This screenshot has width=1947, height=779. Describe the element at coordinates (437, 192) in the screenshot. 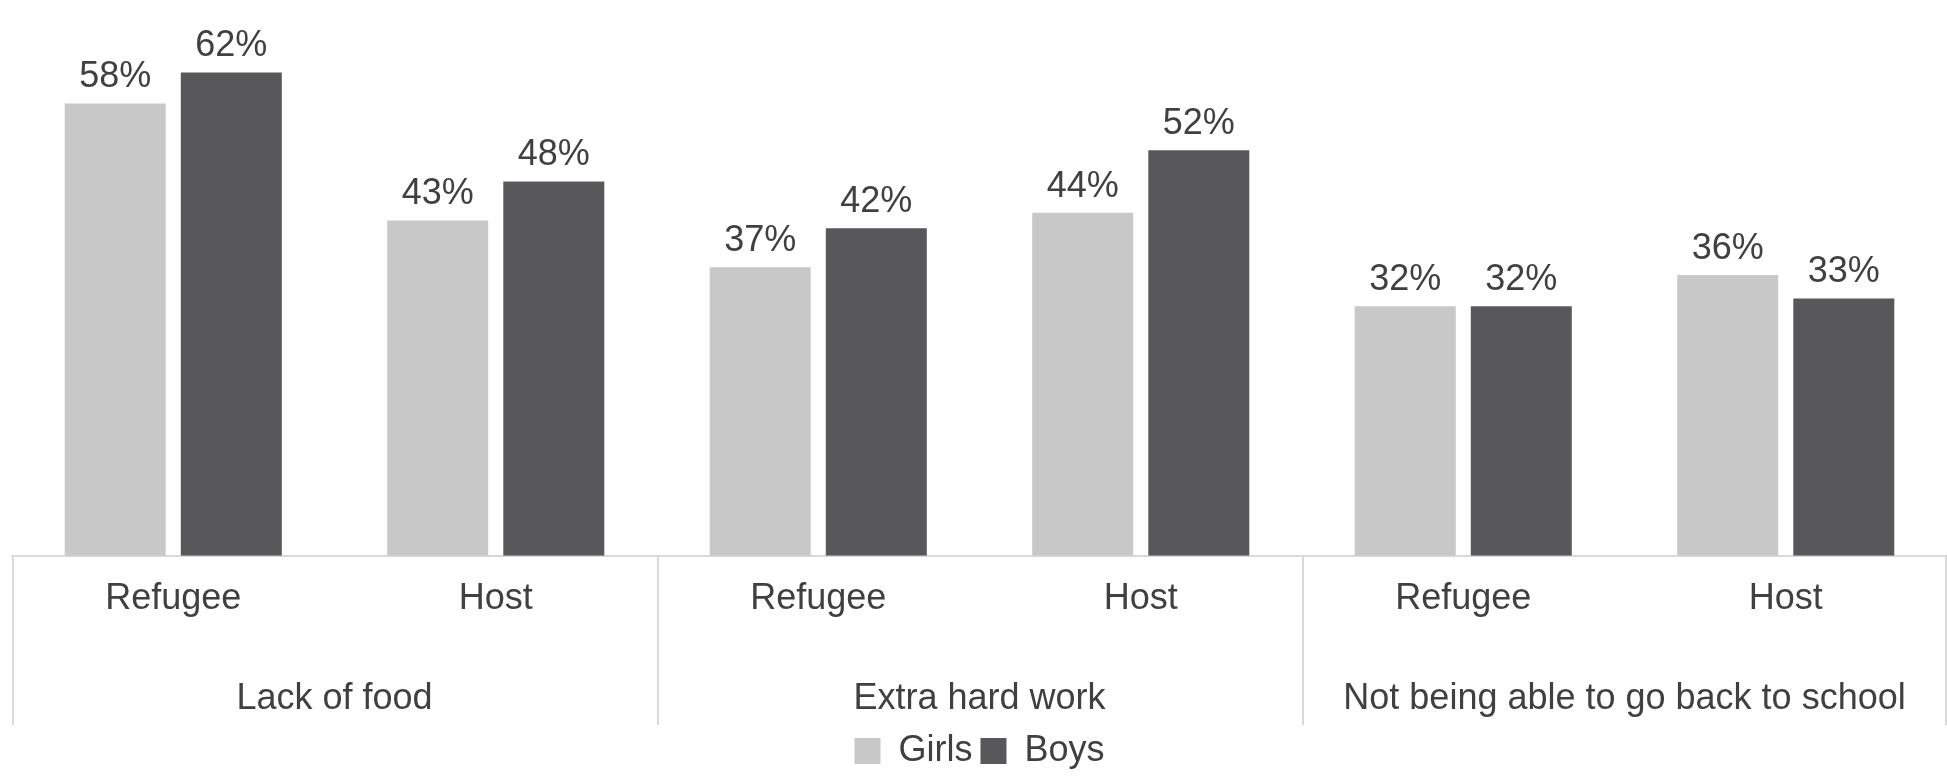

I see `data-label: 43%` at that location.